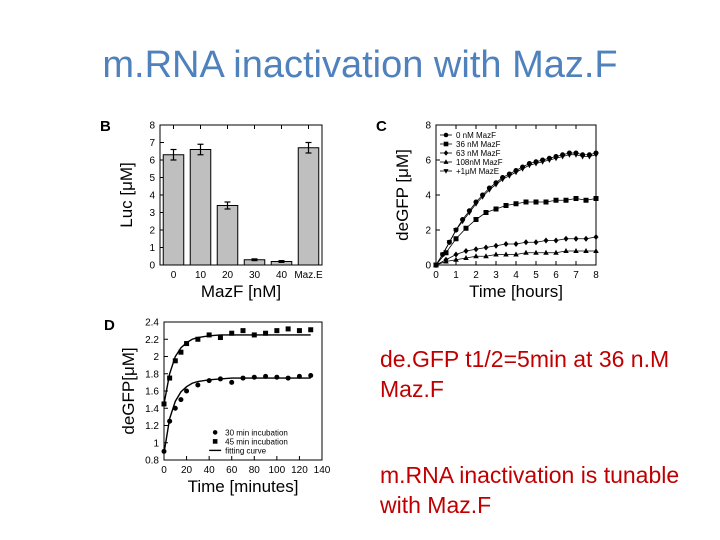 This screenshot has height=540, width=720. Describe the element at coordinates (596, 275) in the screenshot. I see `x-tick-label: 8` at that location.